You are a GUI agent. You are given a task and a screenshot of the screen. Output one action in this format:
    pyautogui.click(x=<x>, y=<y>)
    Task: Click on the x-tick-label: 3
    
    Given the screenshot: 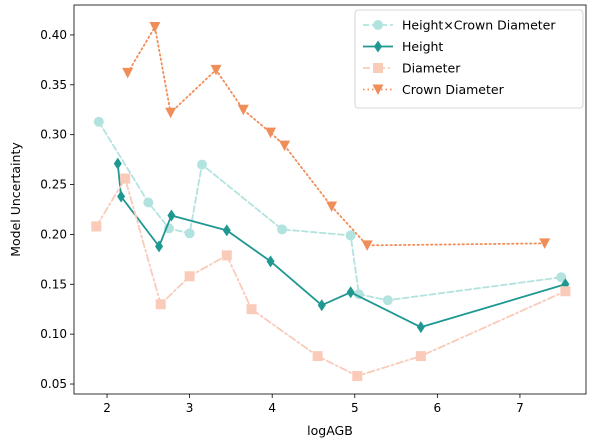 What is the action you would take?
    pyautogui.click(x=190, y=408)
    